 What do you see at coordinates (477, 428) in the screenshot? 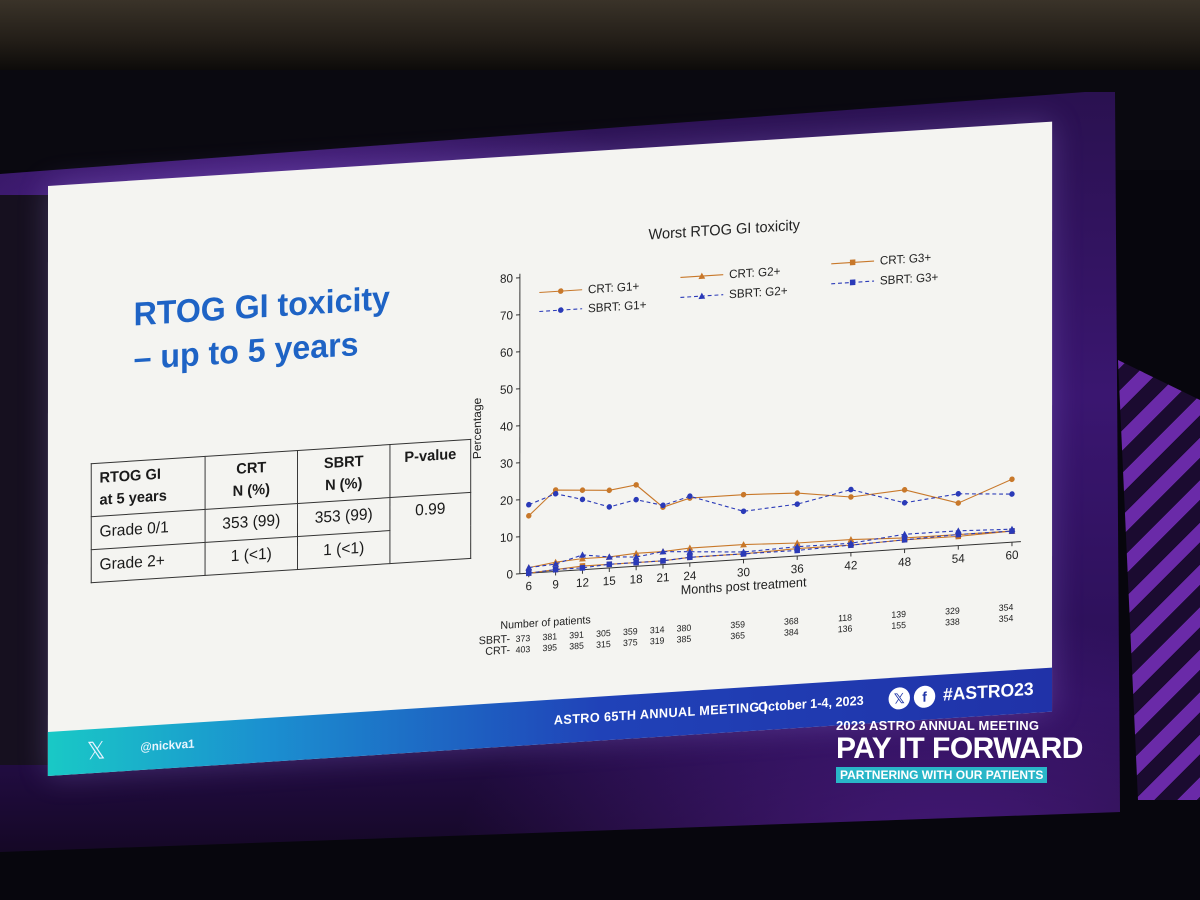
I see `y-axis-label: Percentage` at bounding box center [477, 428].